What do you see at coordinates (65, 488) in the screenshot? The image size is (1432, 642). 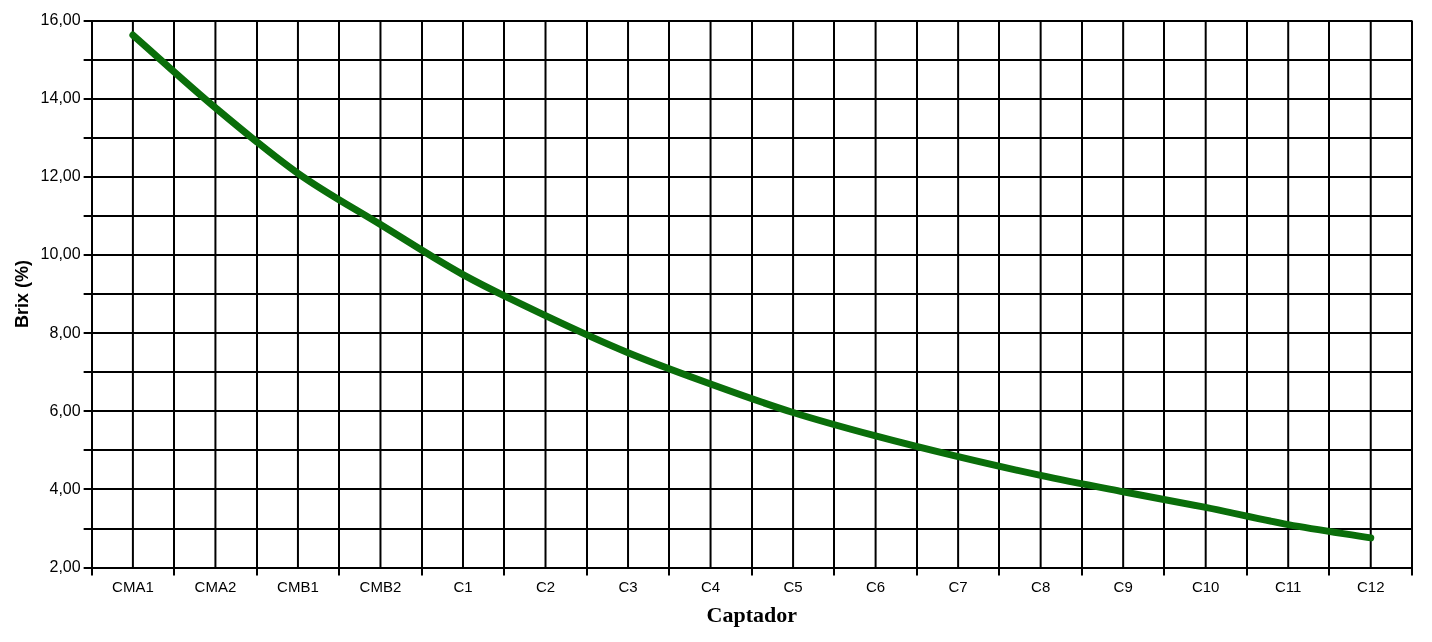 I see `y-tick-label: 4,00` at bounding box center [65, 488].